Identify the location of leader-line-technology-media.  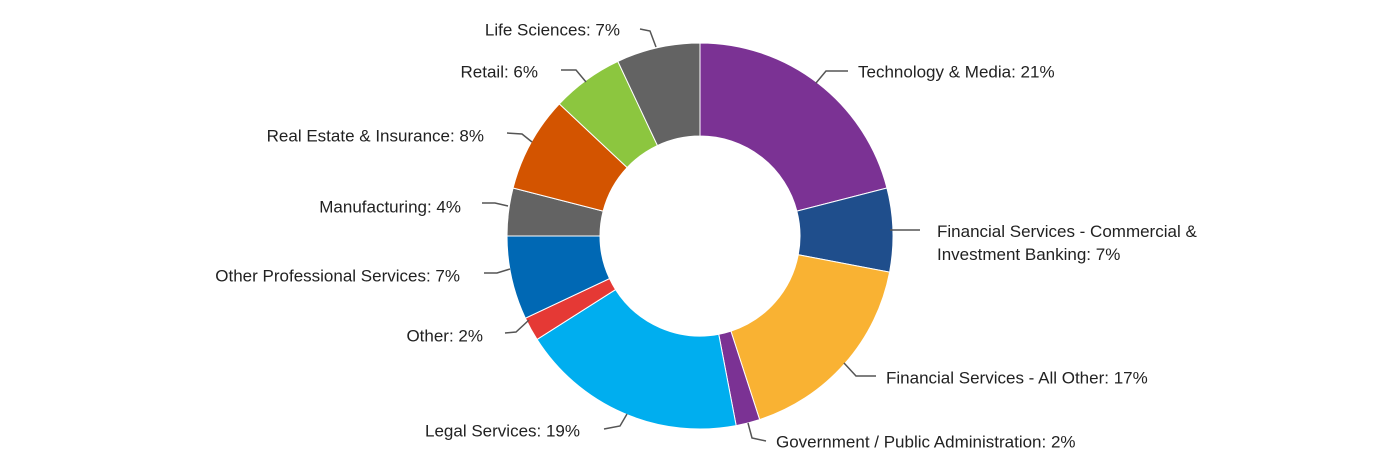
(831, 77).